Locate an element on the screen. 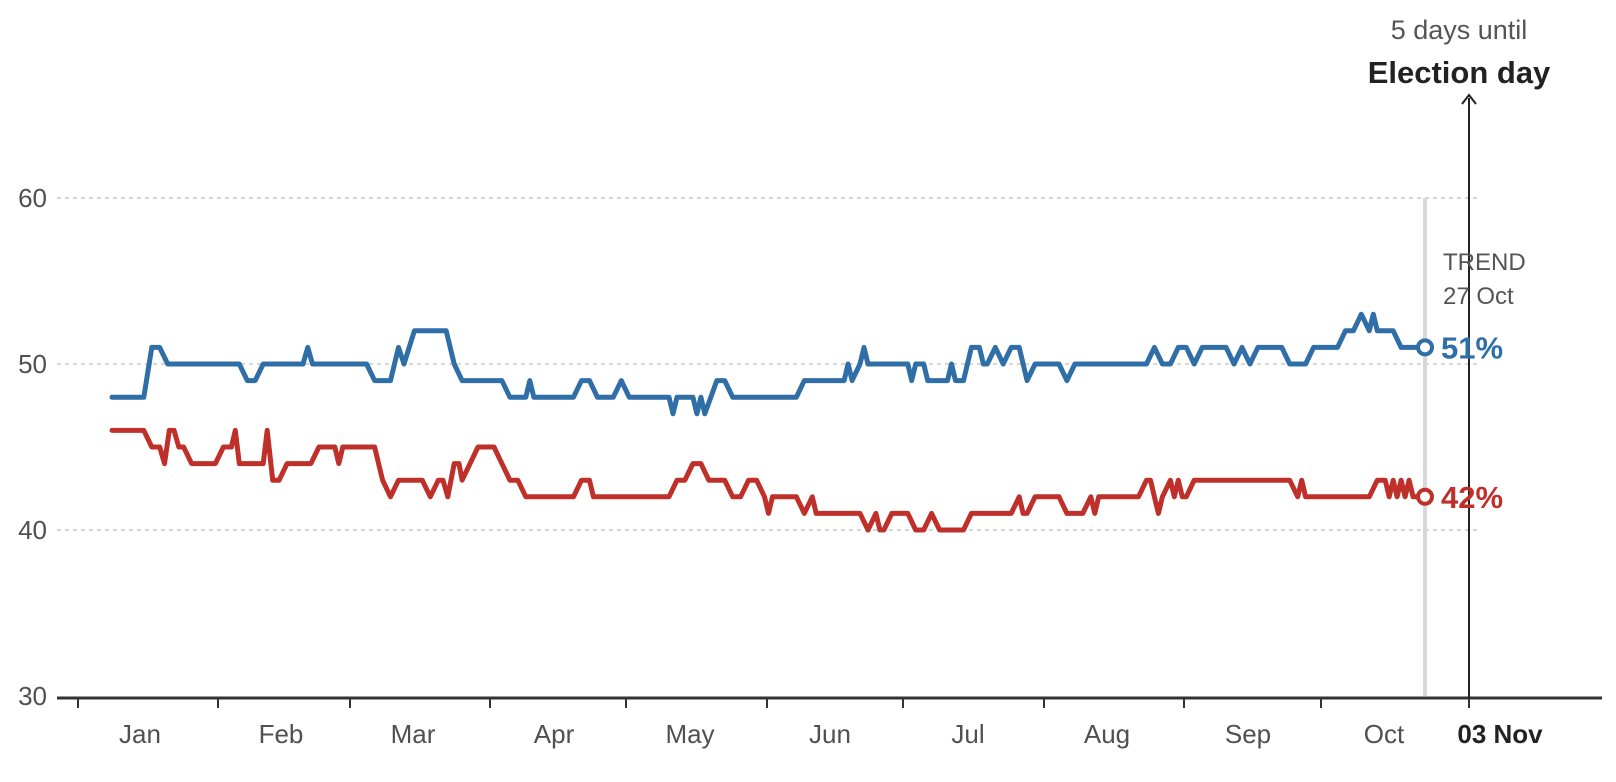 The height and width of the screenshot is (782, 1616). y-tick-label-50: 50 is located at coordinates (32, 364).